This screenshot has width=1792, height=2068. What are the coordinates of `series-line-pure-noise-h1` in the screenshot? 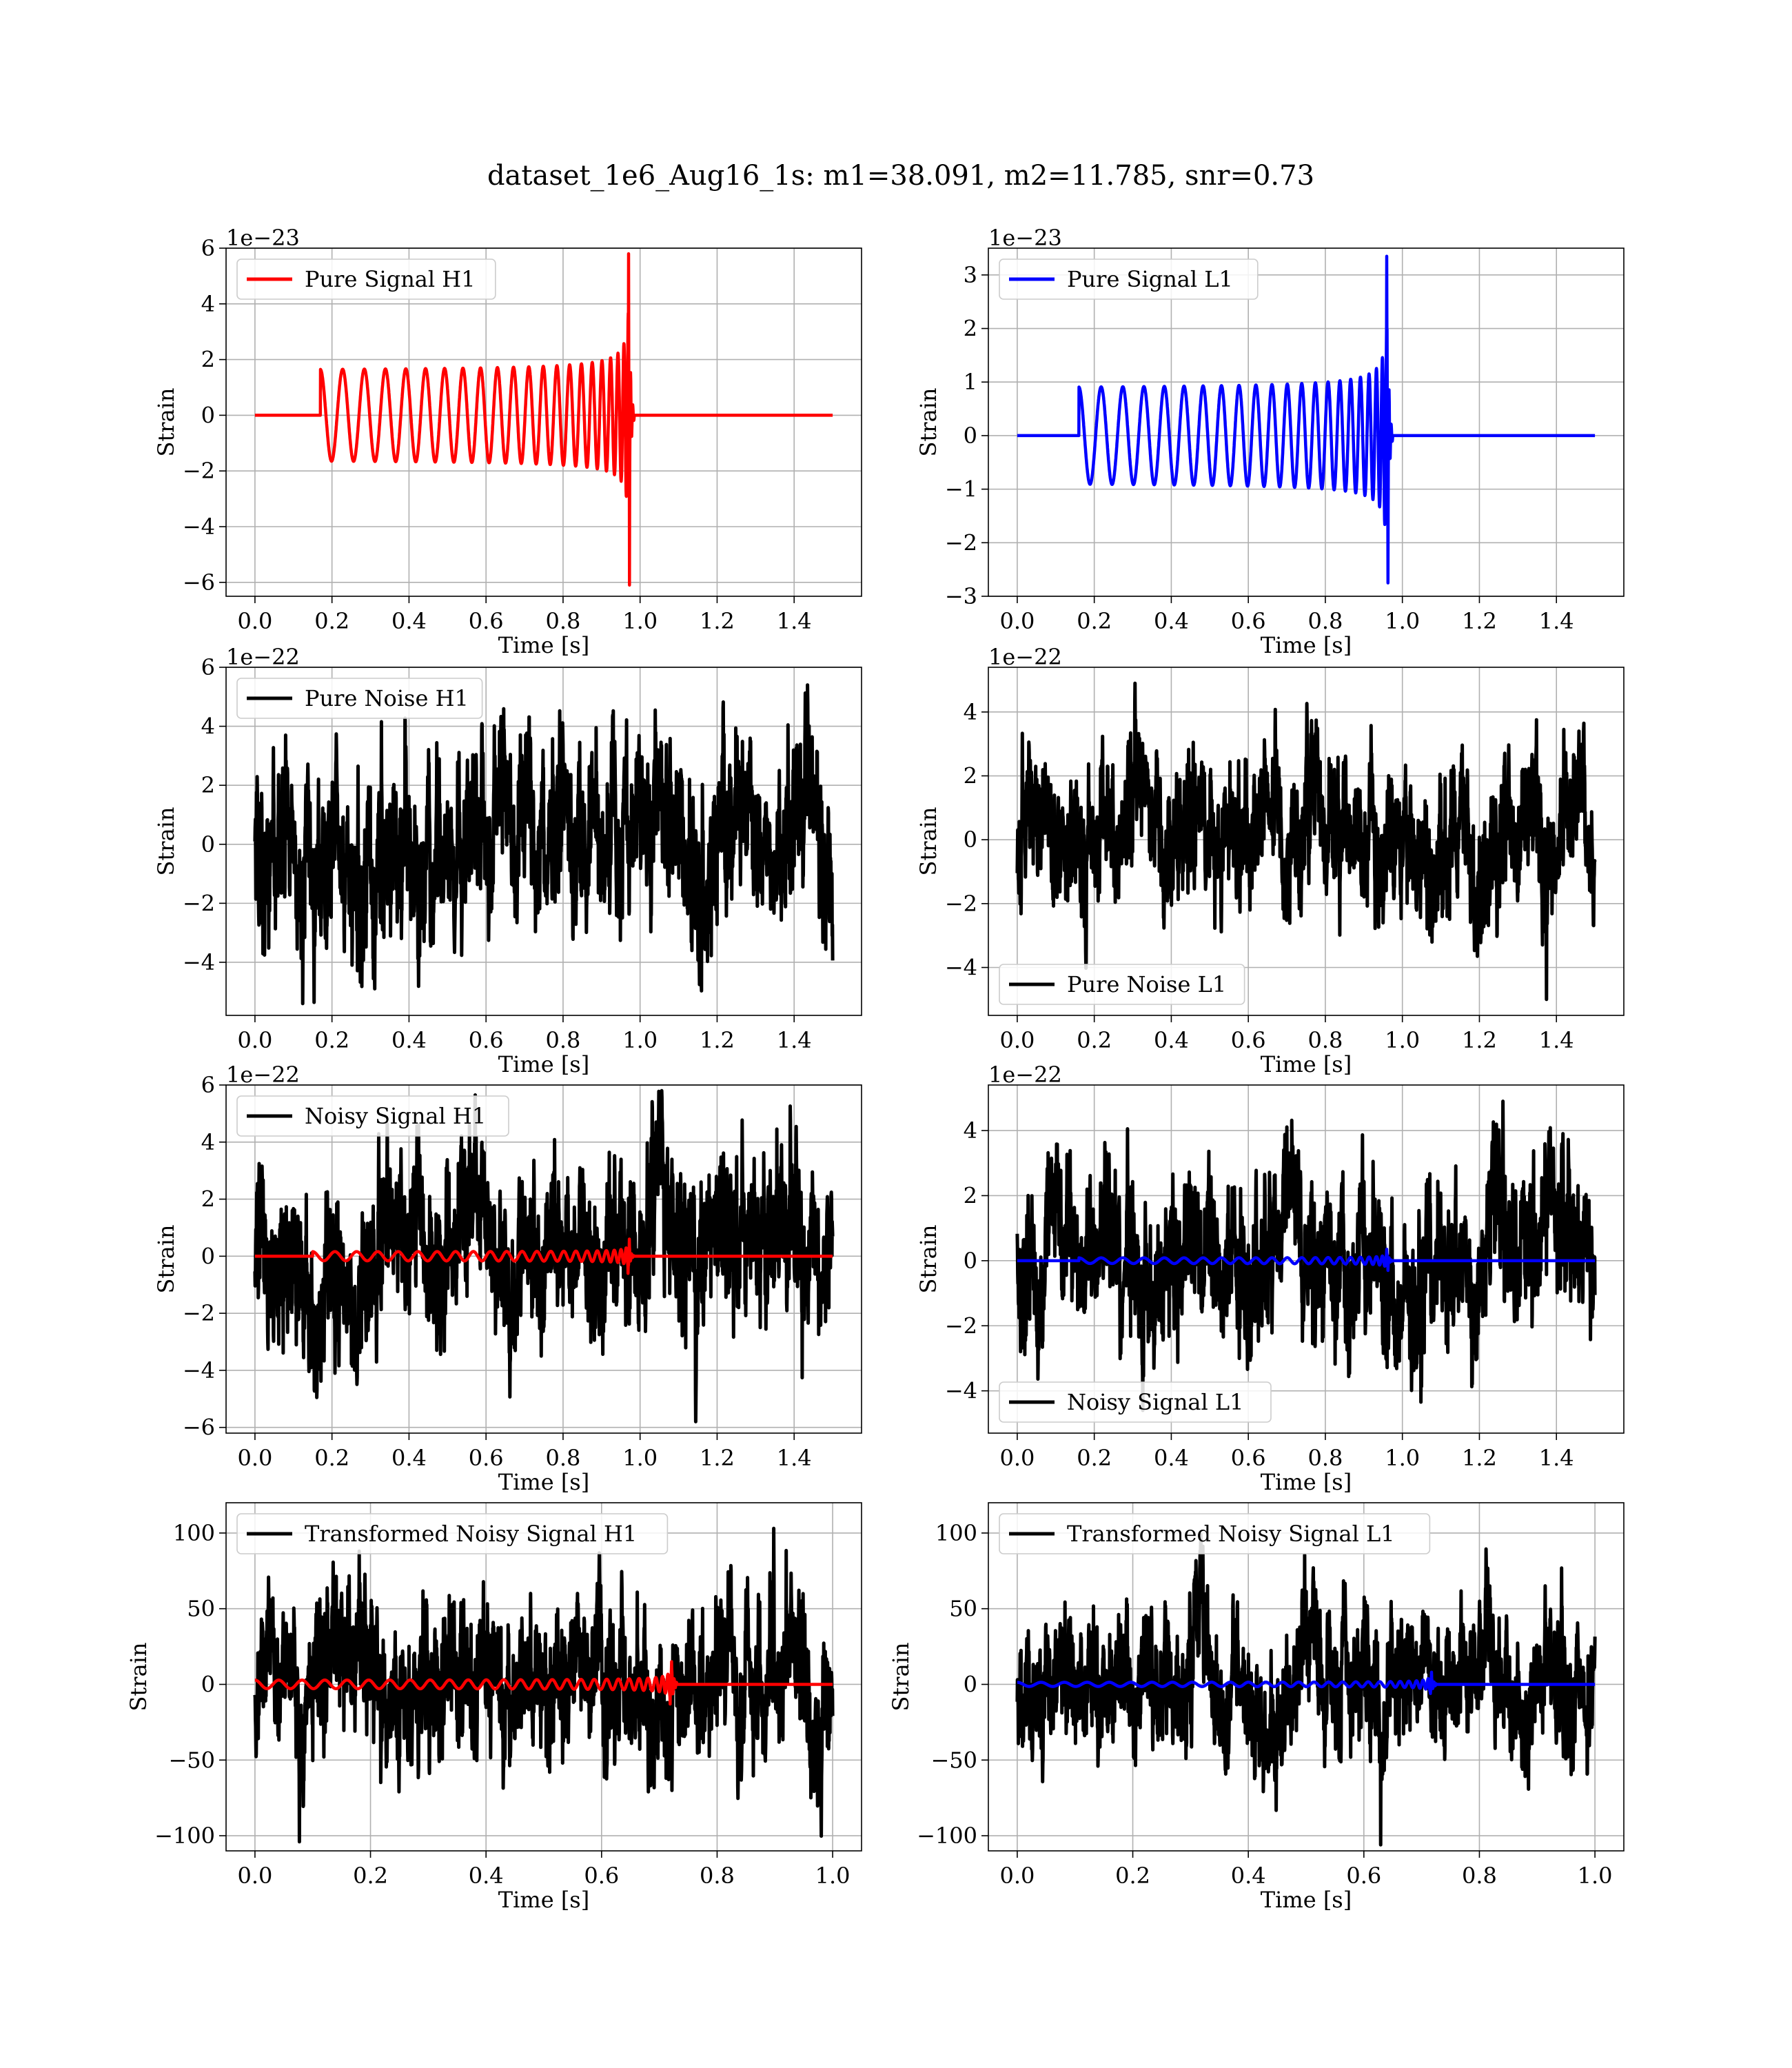 It's located at (544, 844).